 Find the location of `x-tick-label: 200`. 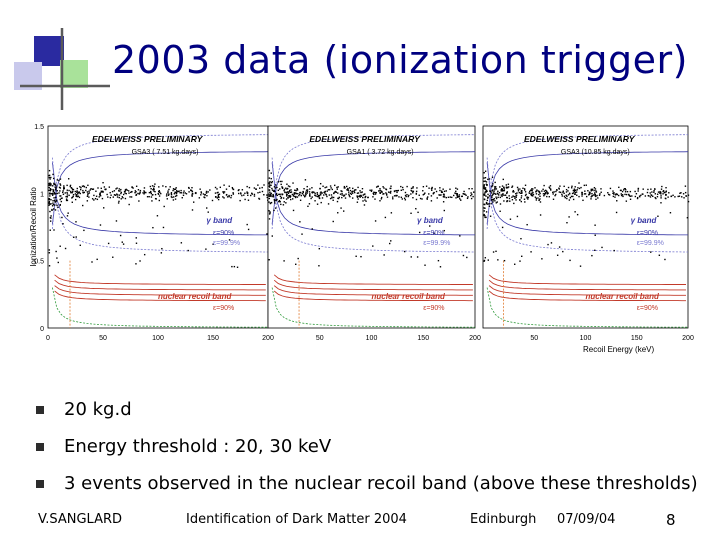

x-tick-label: 200 is located at coordinates (688, 338).